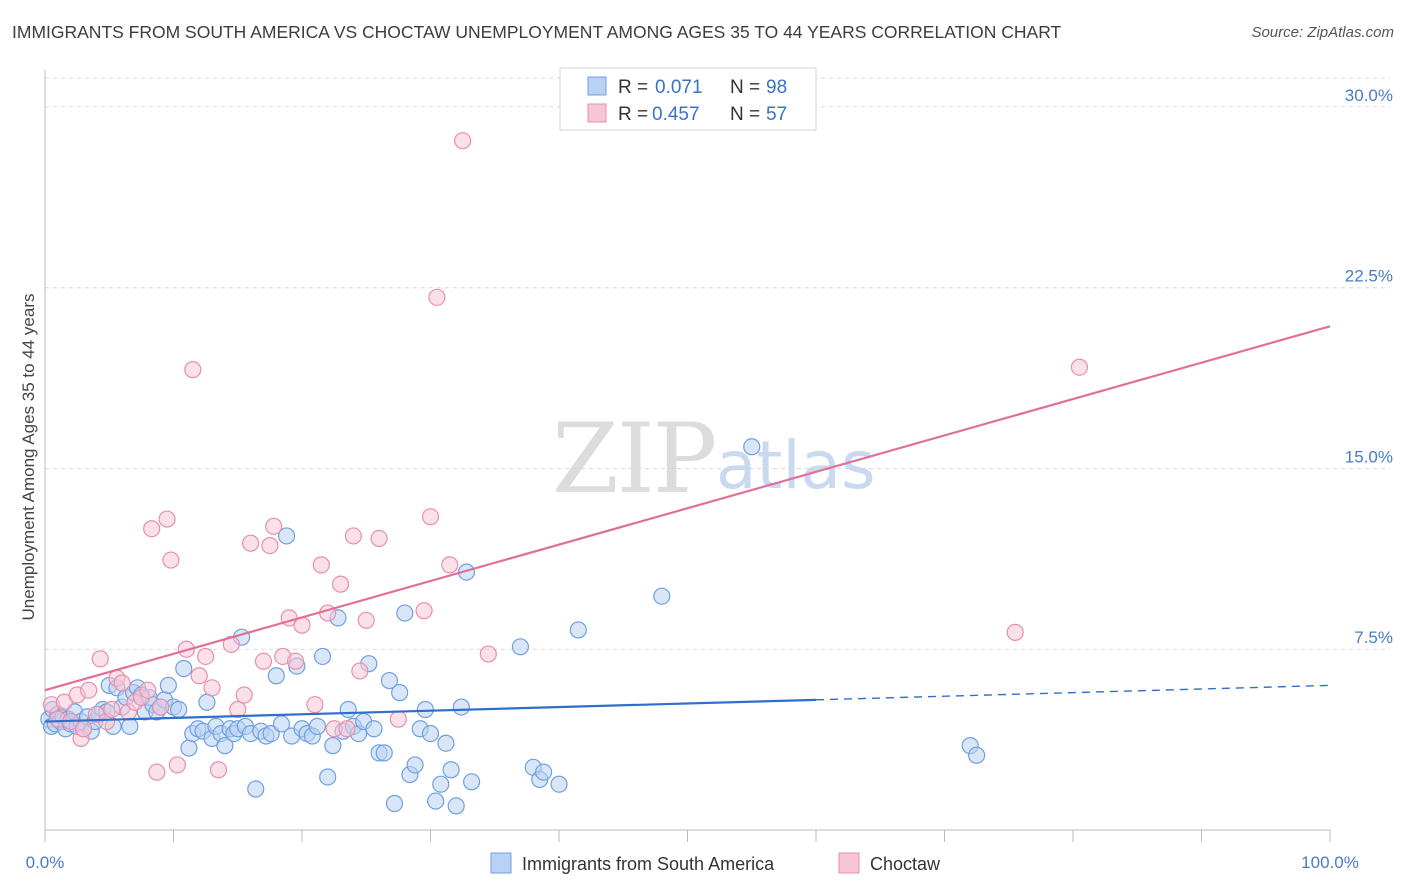 This screenshot has height=892, width=1406. What do you see at coordinates (905, 864) in the screenshot?
I see `bottom-legend-label-choctaw: Choctaw` at bounding box center [905, 864].